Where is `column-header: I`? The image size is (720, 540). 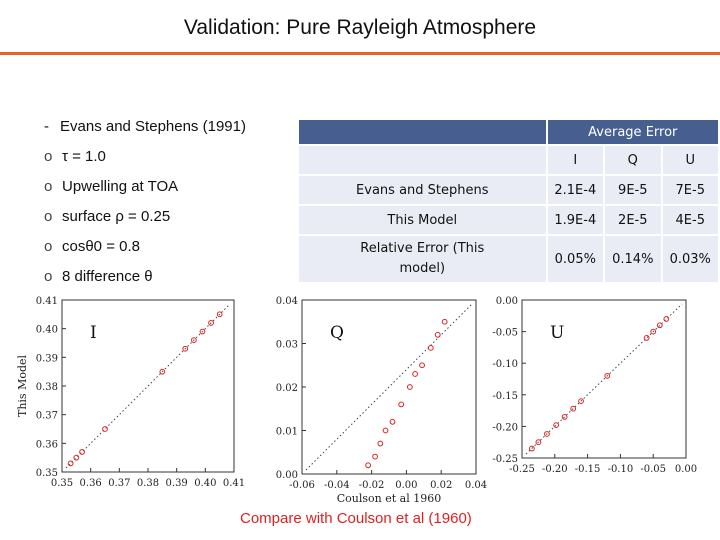
column-header: I is located at coordinates (575, 160).